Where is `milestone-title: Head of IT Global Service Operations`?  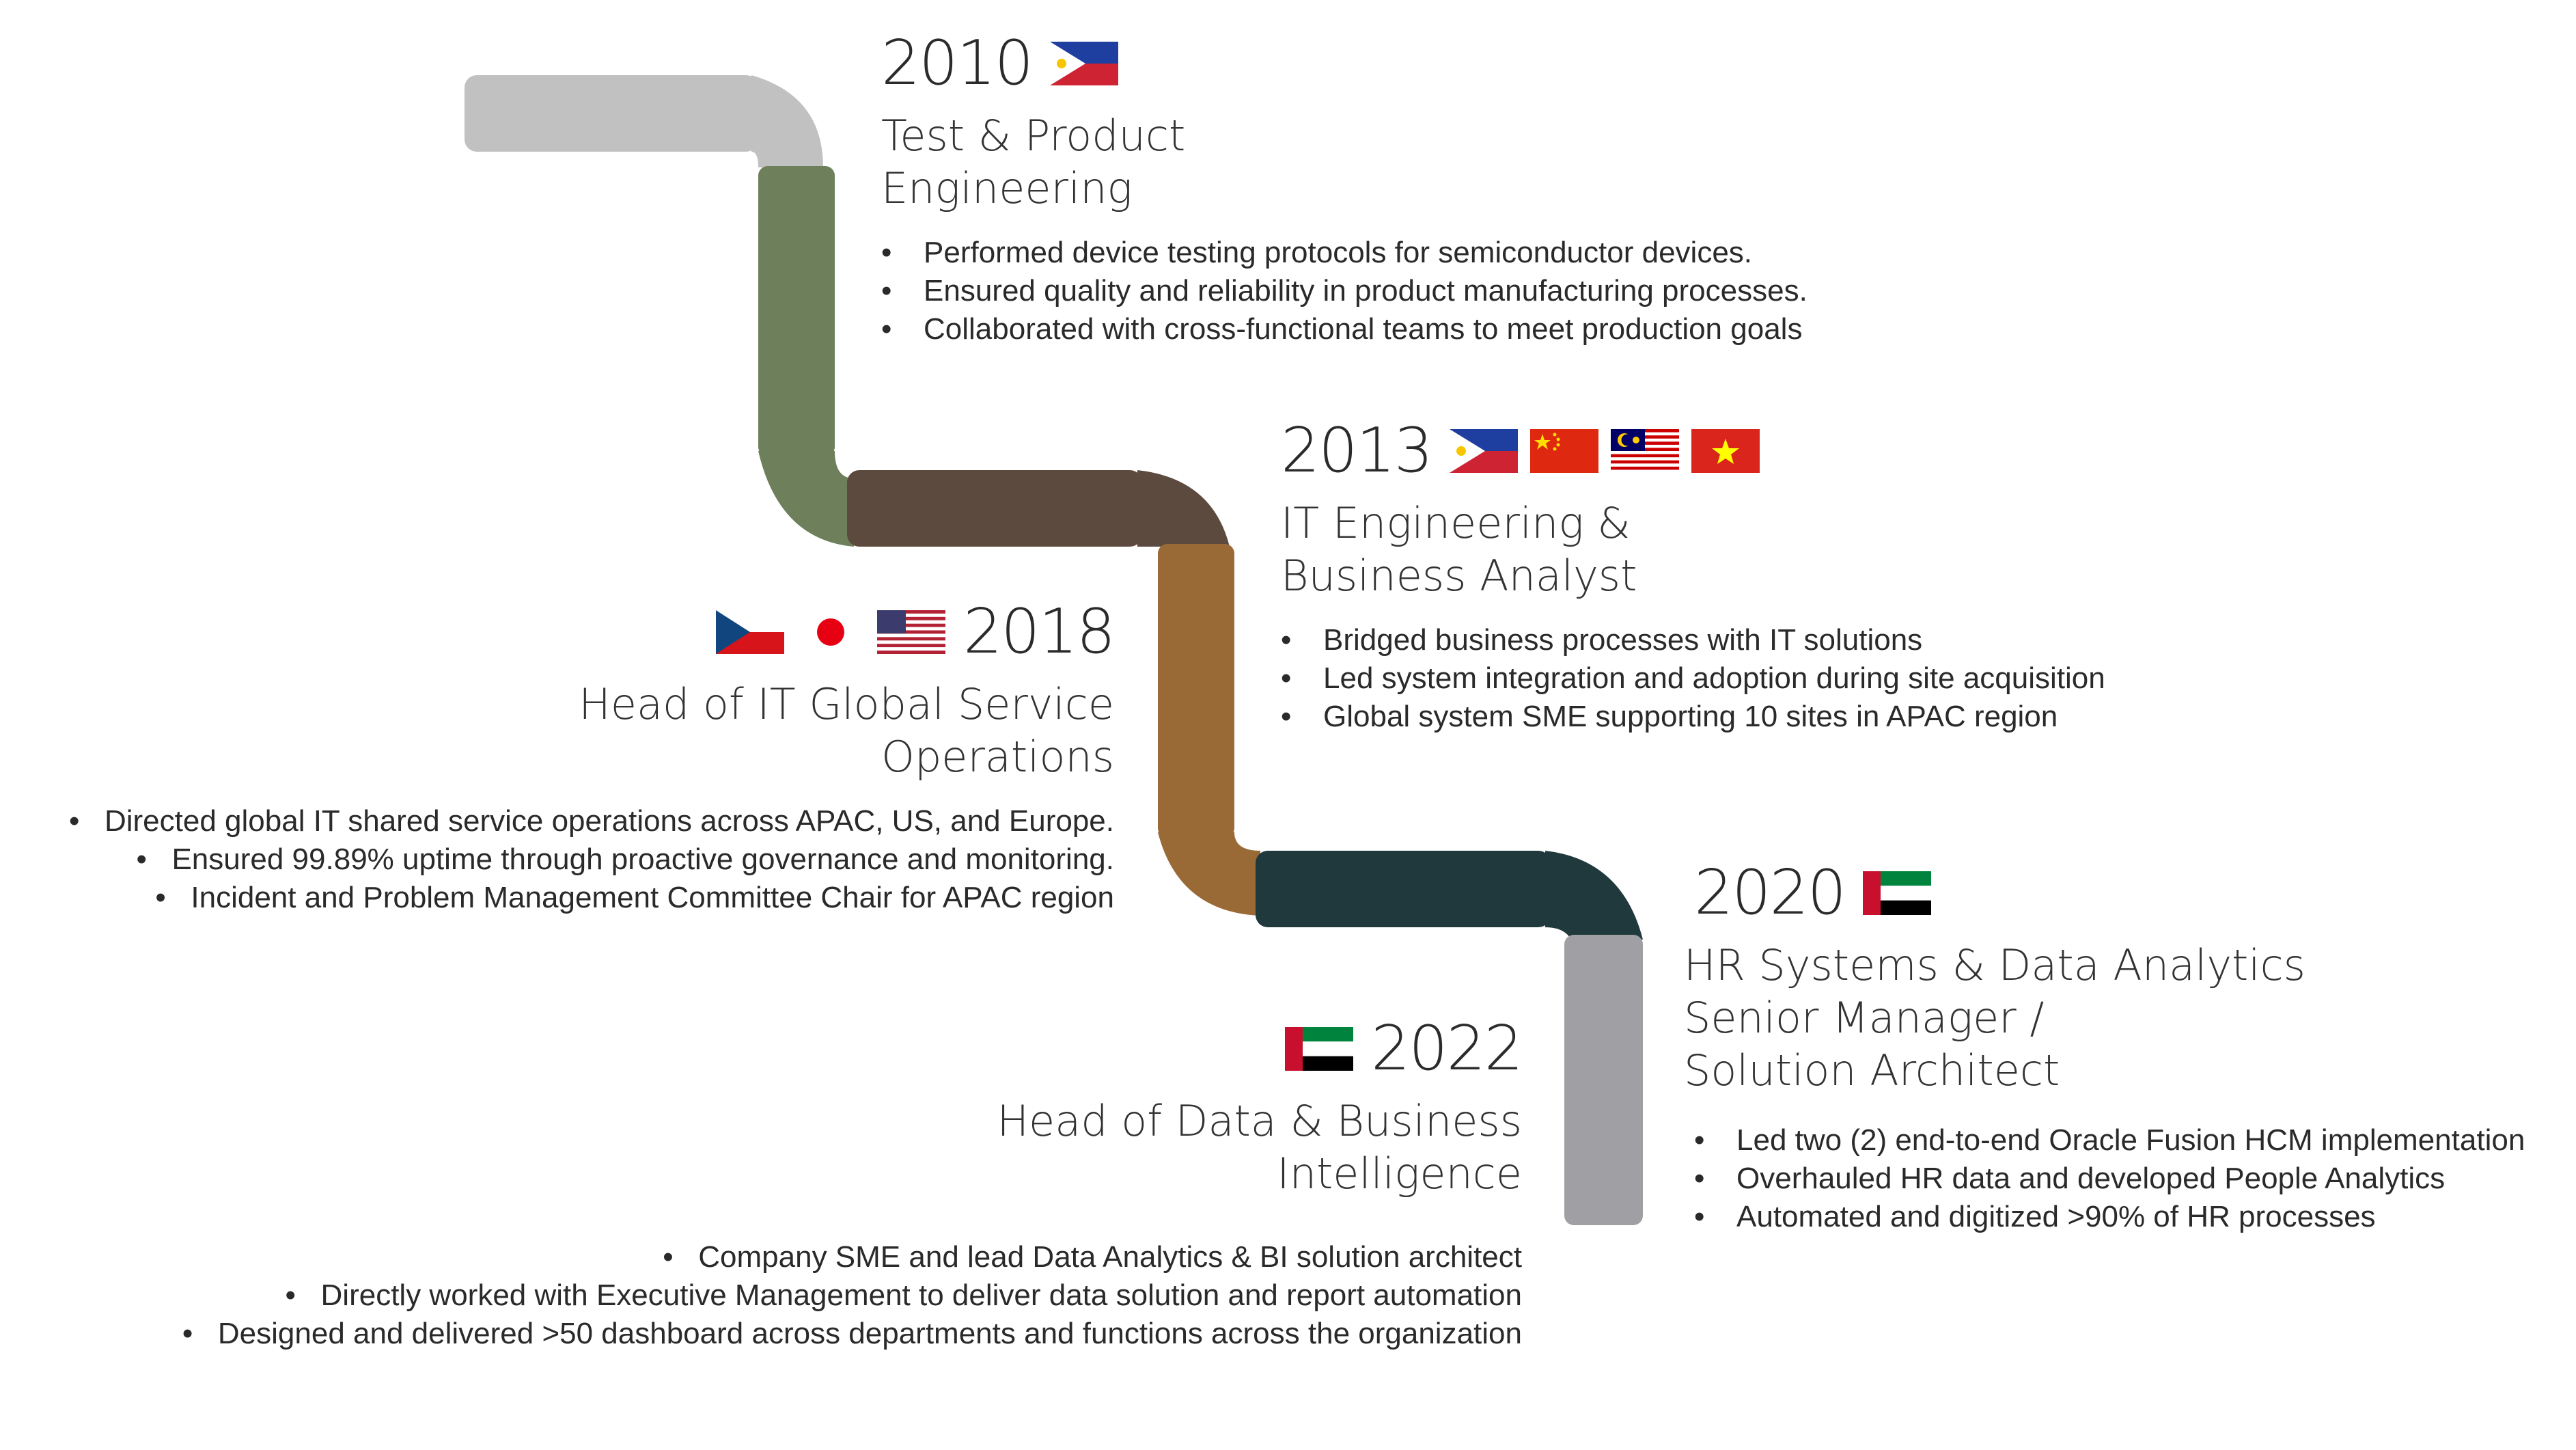
milestone-title: Head of IT Global Service Operations is located at coordinates (591, 730).